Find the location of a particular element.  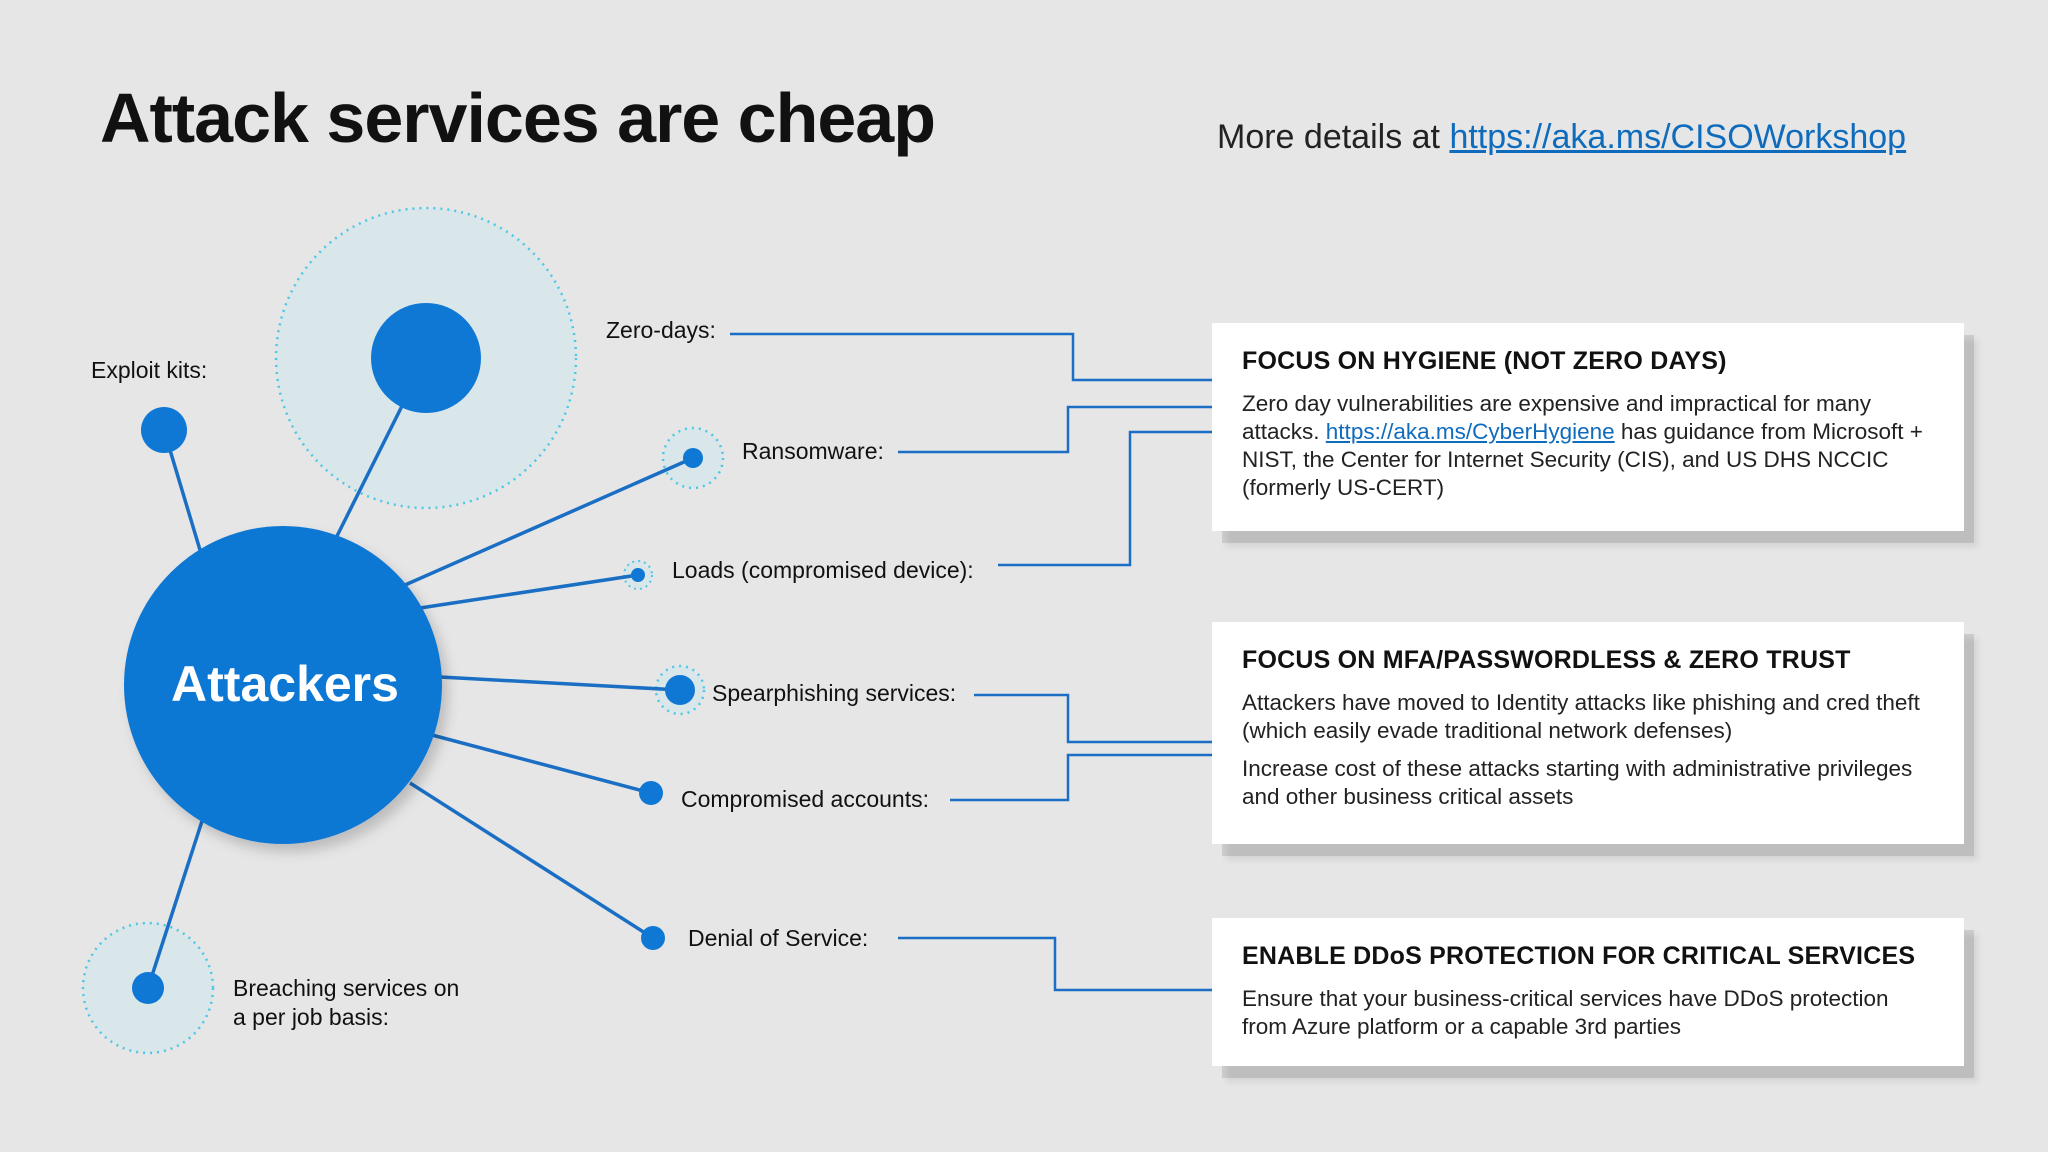

zero-days-node is located at coordinates (426, 358).